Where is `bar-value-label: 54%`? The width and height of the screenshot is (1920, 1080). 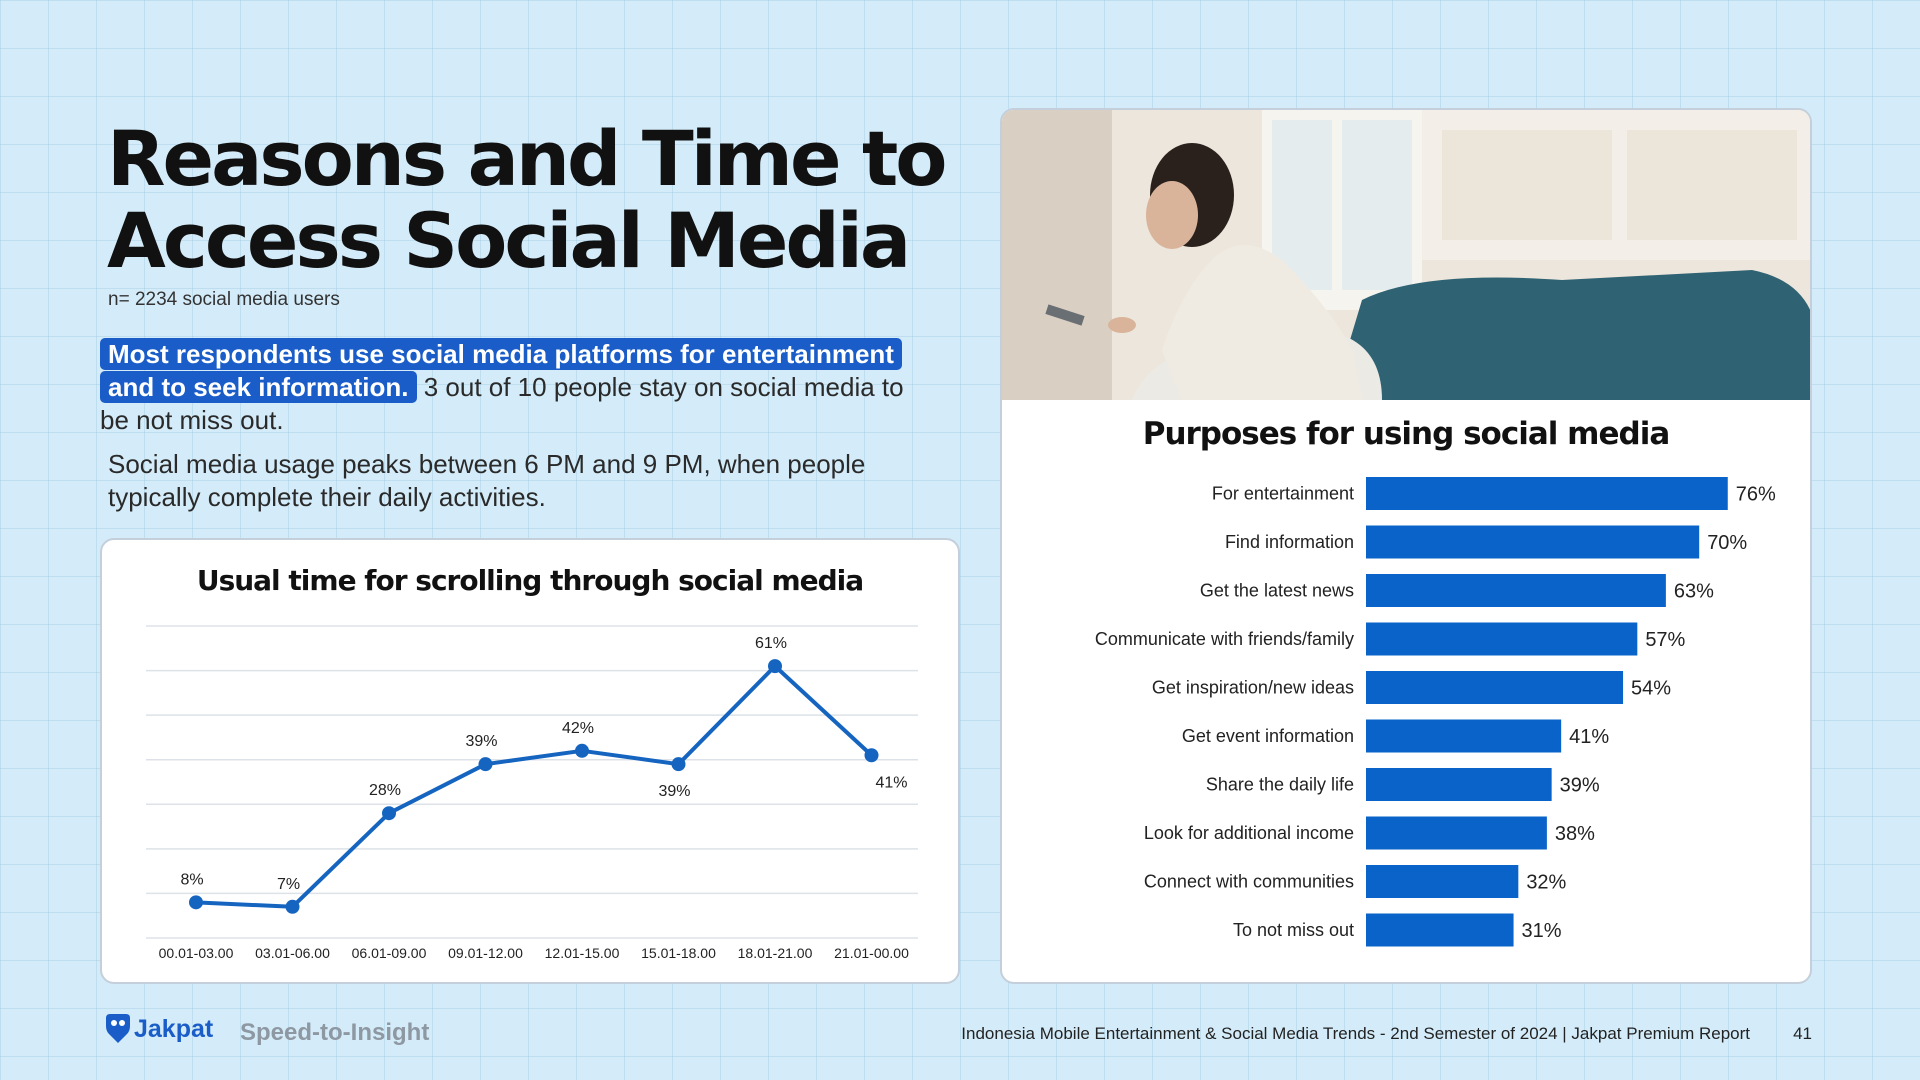
bar-value-label: 54% is located at coordinates (1651, 689).